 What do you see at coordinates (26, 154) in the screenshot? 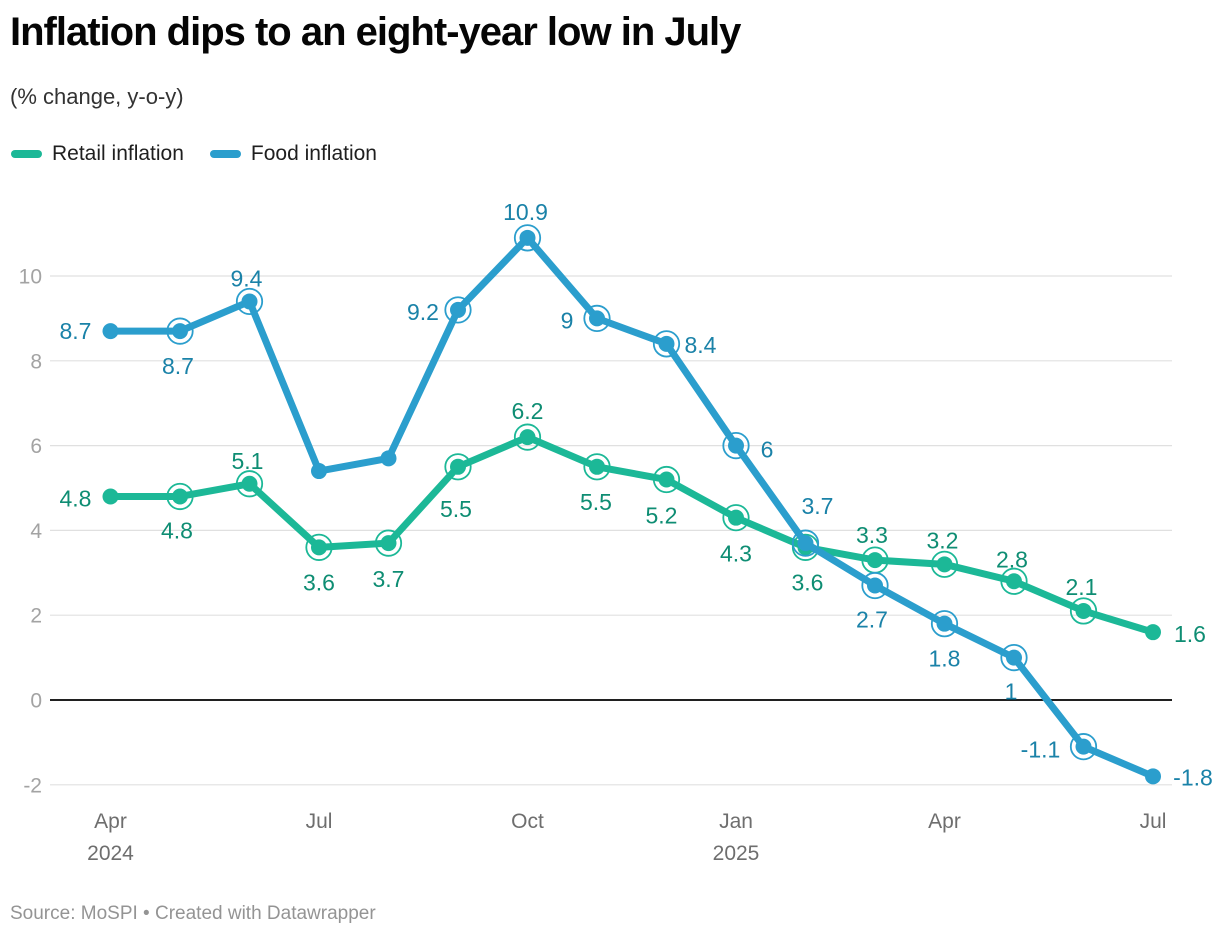
I see `retail-inflation-swatch-icon` at bounding box center [26, 154].